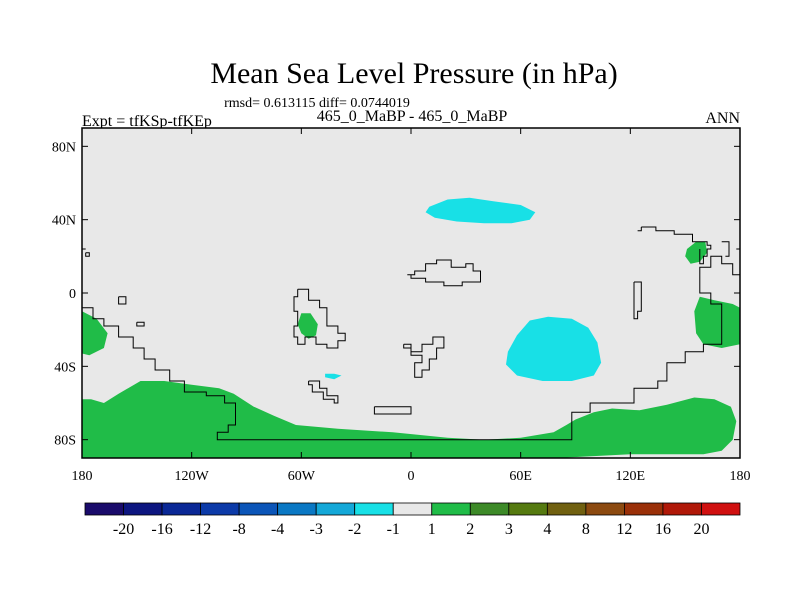 The image size is (800, 600). Describe the element at coordinates (65, 441) in the screenshot. I see `y-tick-label-4: 80S` at that location.